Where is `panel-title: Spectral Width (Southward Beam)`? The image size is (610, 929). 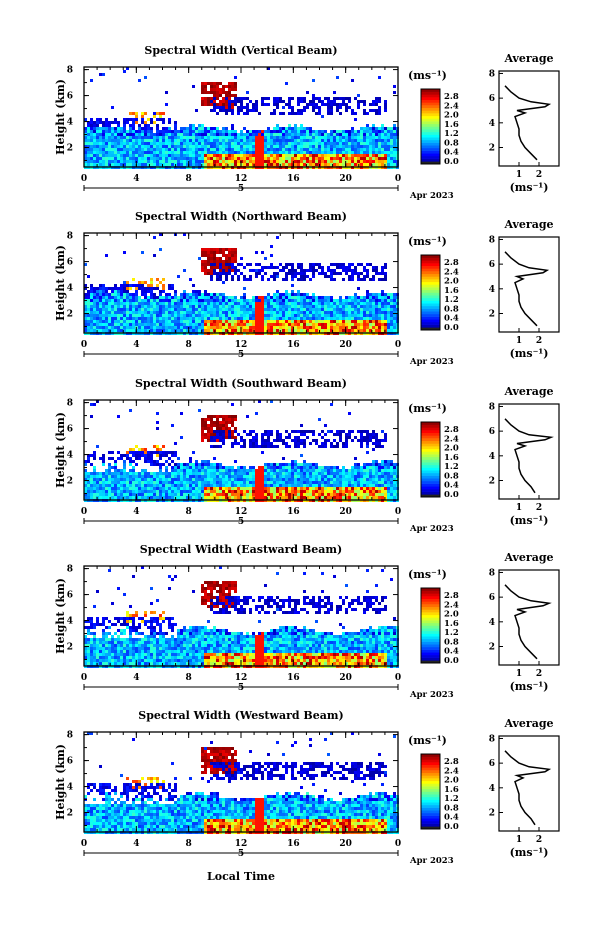
panel-title: Spectral Width (Southward Beam) is located at coordinates (241, 383).